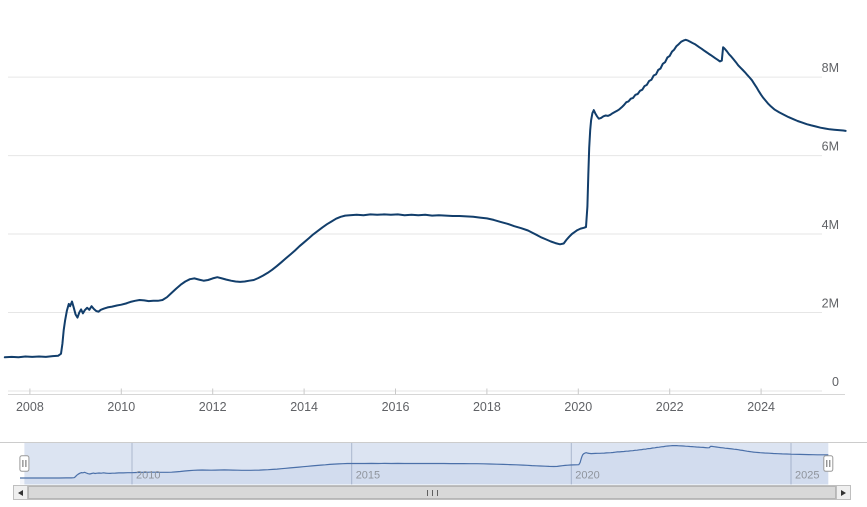  Describe the element at coordinates (30, 407) in the screenshot. I see `x-axis-label: 2008` at that location.